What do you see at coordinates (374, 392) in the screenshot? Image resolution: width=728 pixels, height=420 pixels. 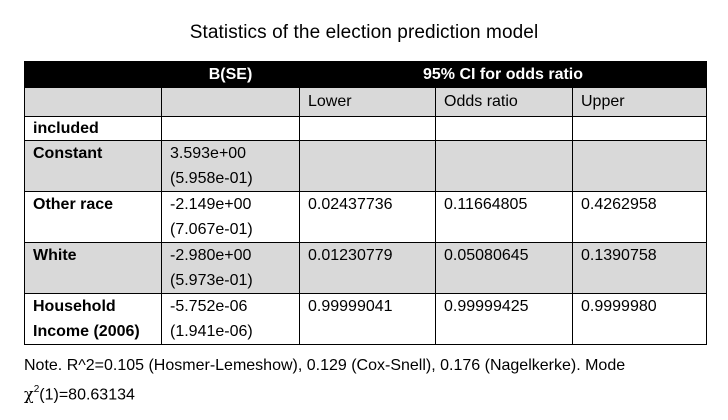 I see `note-line-2: χ2(1)=80.63134` at bounding box center [374, 392].